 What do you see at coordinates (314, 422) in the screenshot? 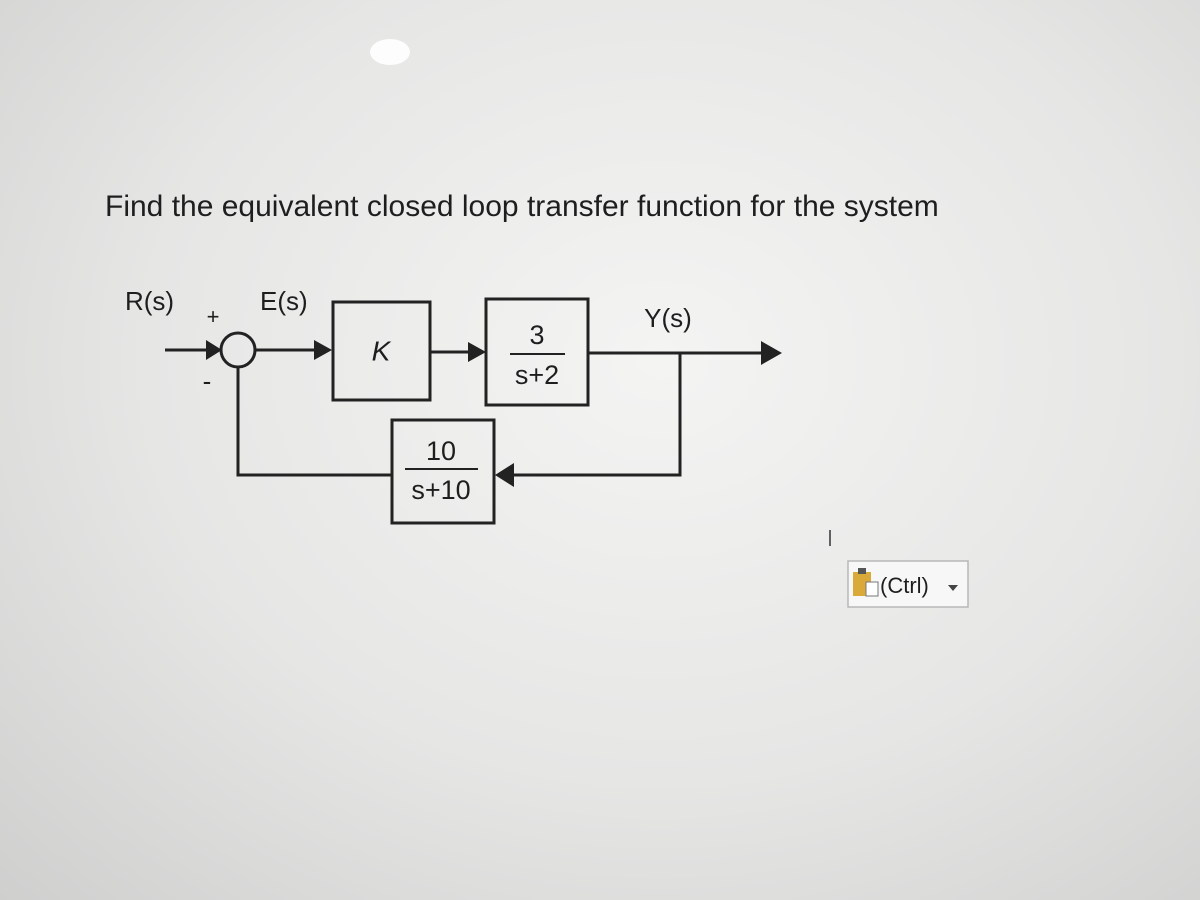
I see `feedback-return-line` at bounding box center [314, 422].